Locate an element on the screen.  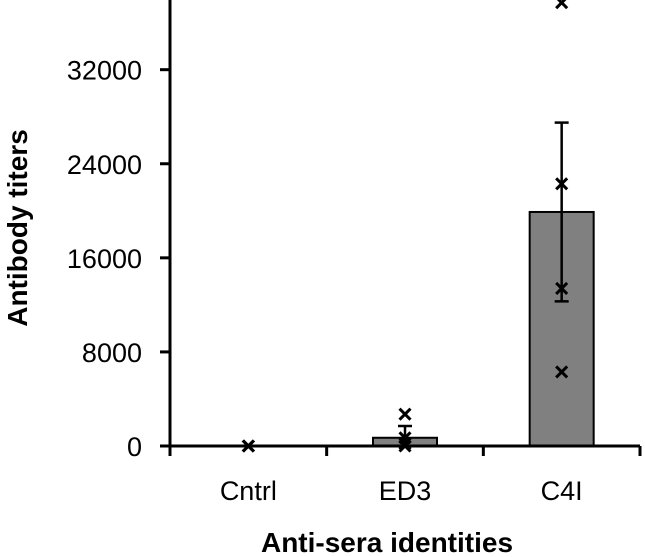
bars is located at coordinates (483, 329).